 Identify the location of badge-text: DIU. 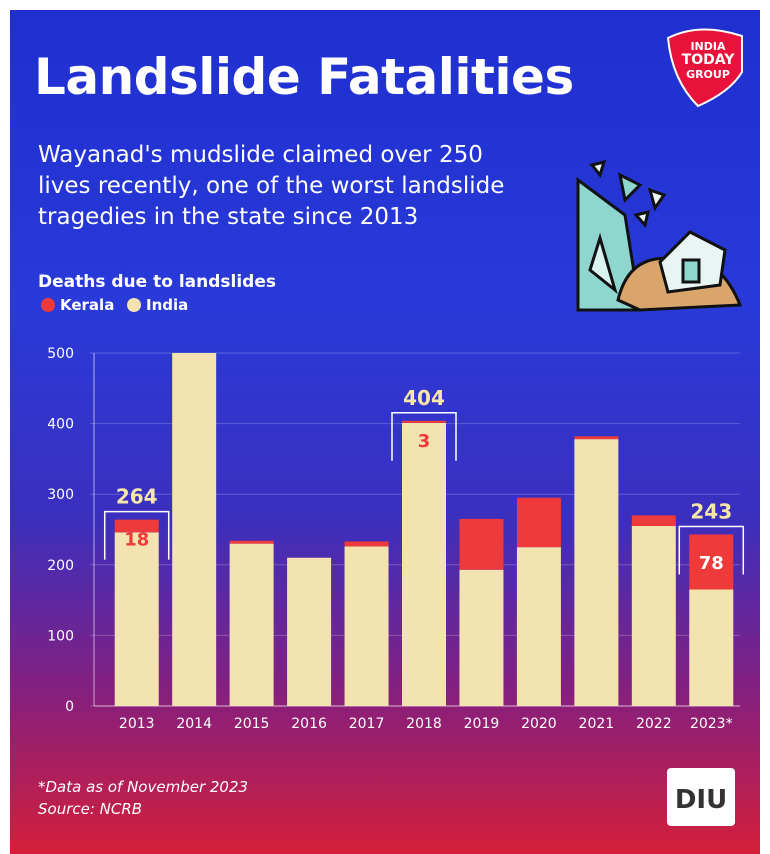
(701, 800).